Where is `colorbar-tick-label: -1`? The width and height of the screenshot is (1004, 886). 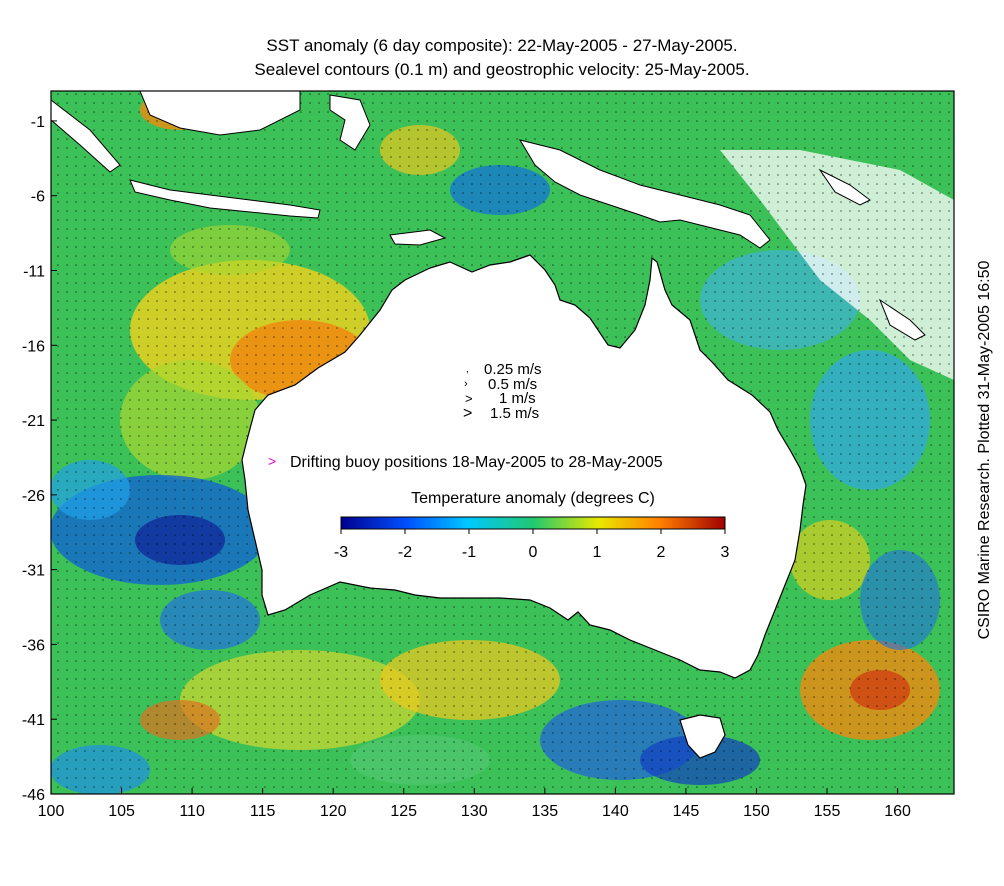
colorbar-tick-label: -1 is located at coordinates (469, 552).